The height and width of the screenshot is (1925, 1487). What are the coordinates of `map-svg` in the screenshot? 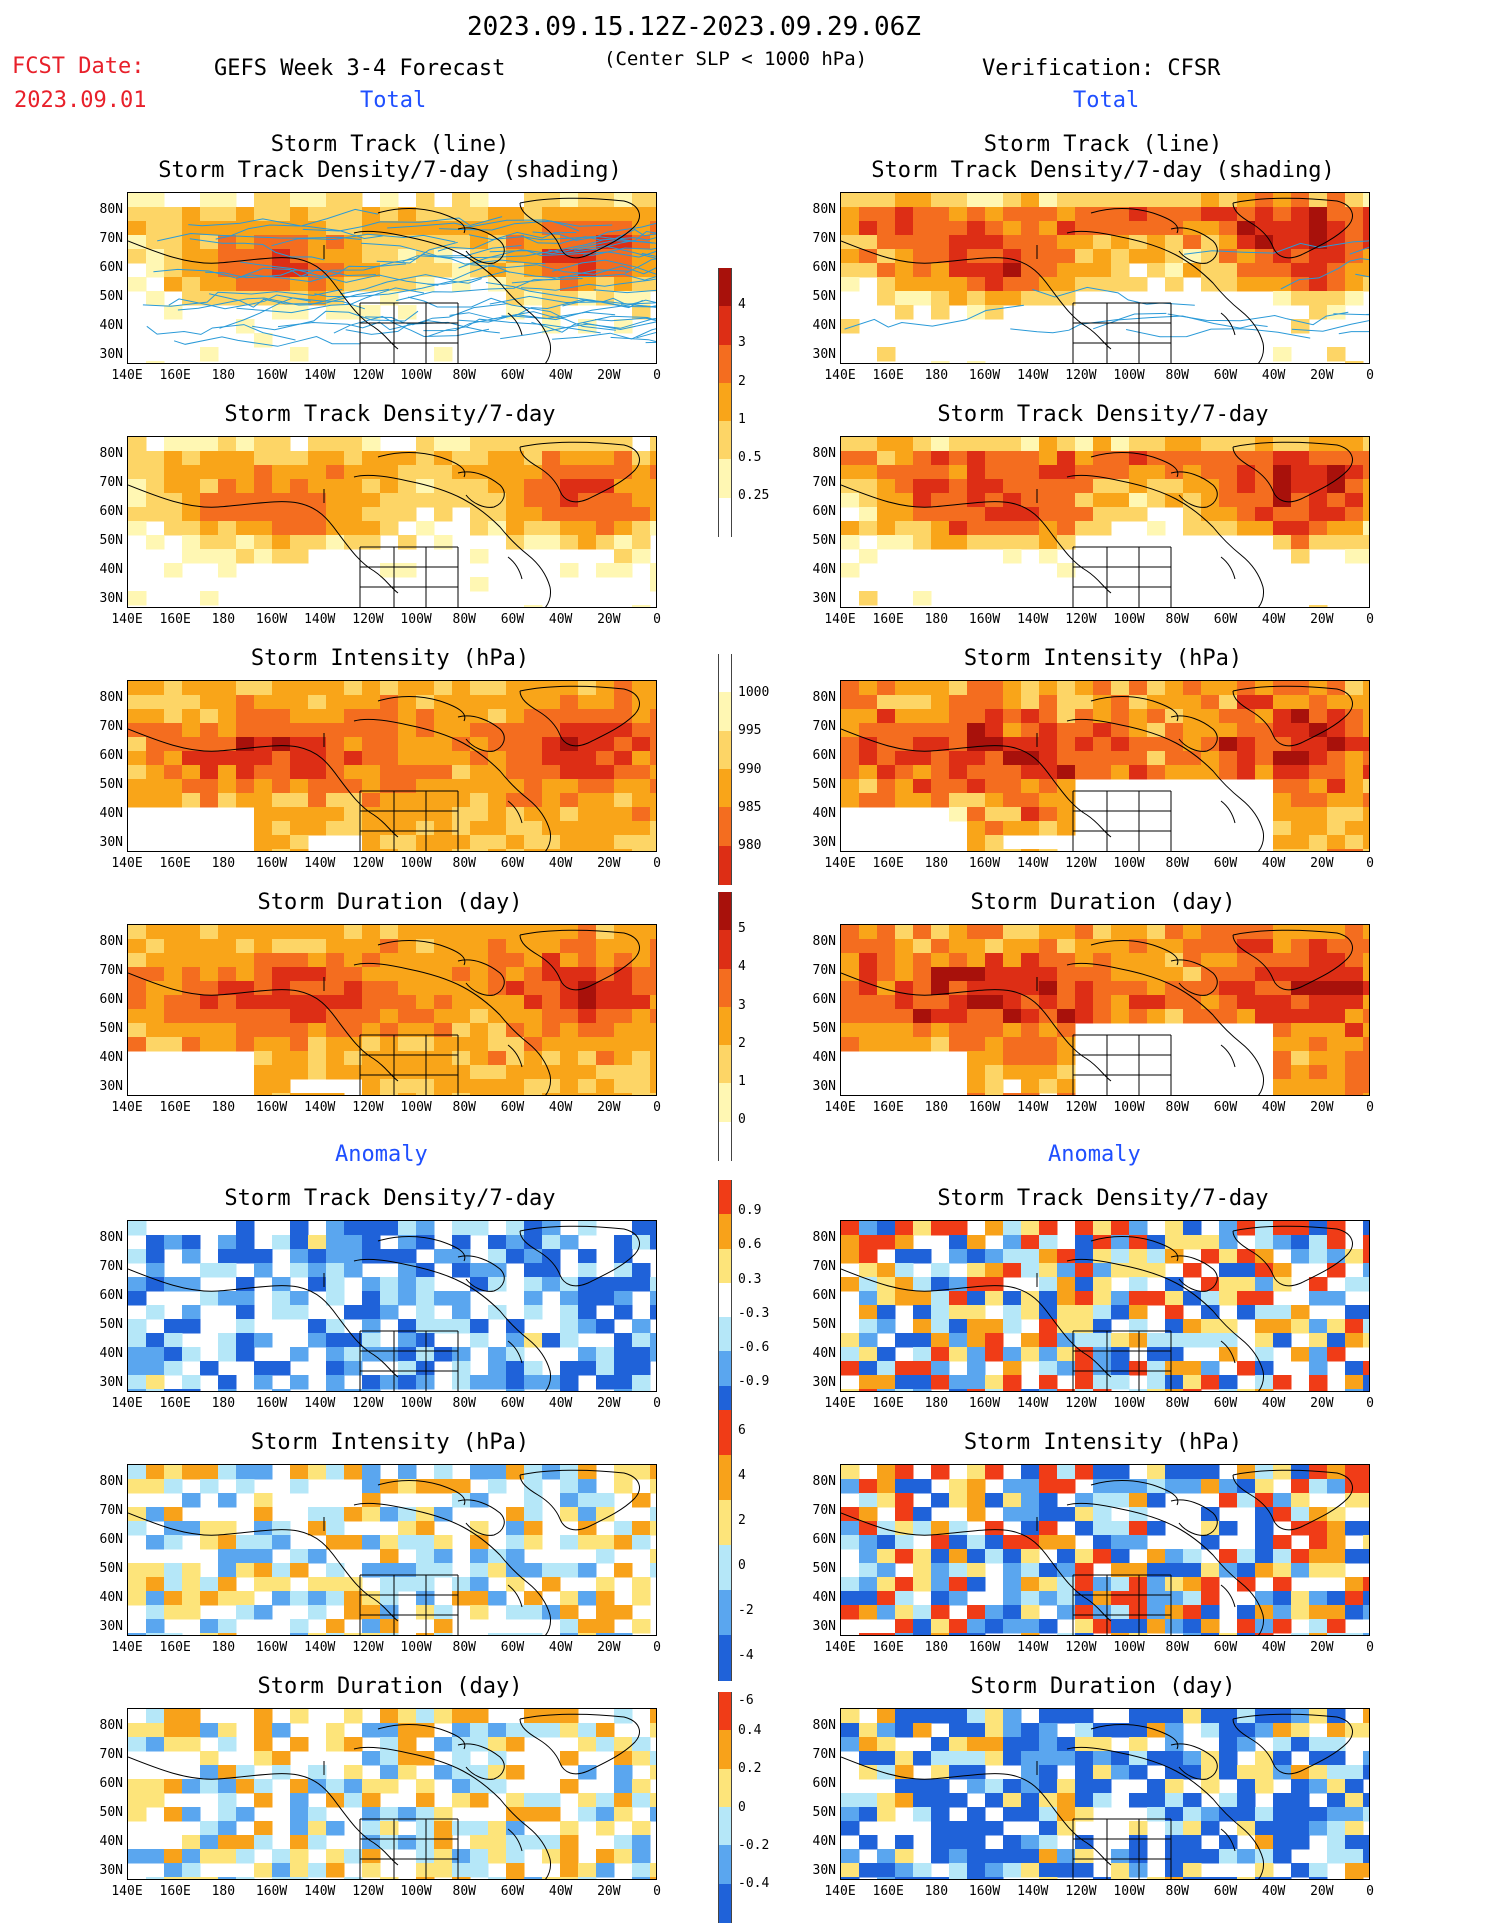 It's located at (1105, 1306).